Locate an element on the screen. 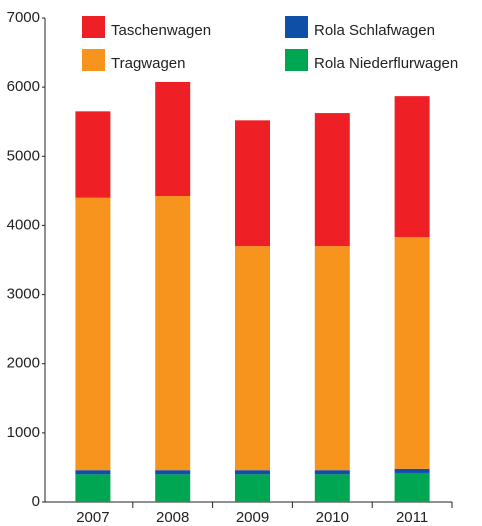 The width and height of the screenshot is (482, 526). x-tick-label: 2009 is located at coordinates (252, 517).